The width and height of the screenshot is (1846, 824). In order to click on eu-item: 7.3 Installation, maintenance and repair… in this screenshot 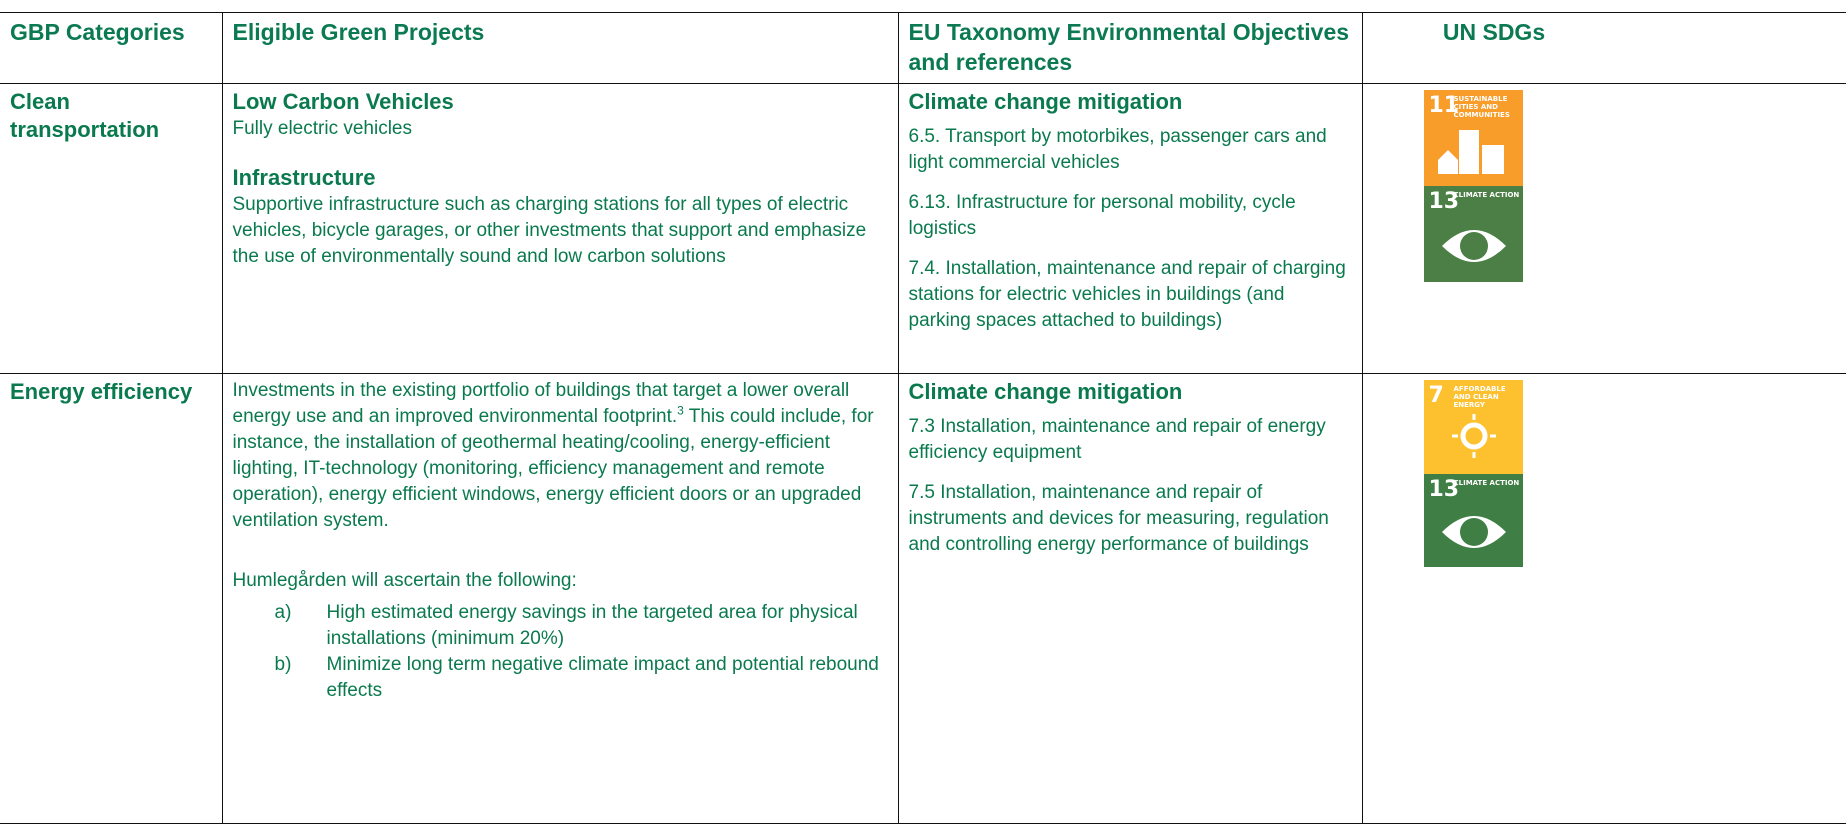, I will do `click(1117, 439)`.